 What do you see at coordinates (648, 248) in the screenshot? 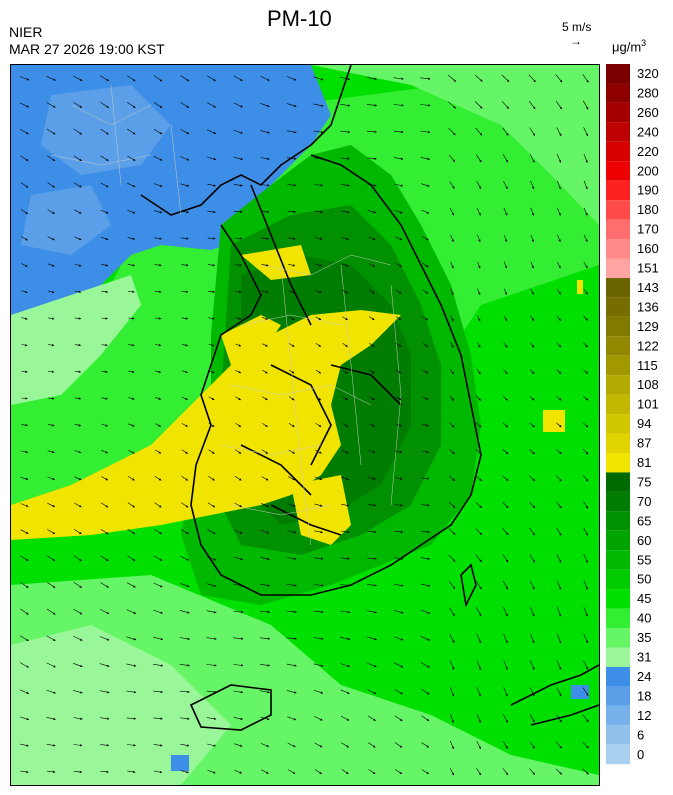
I see `legend-label: 160` at bounding box center [648, 248].